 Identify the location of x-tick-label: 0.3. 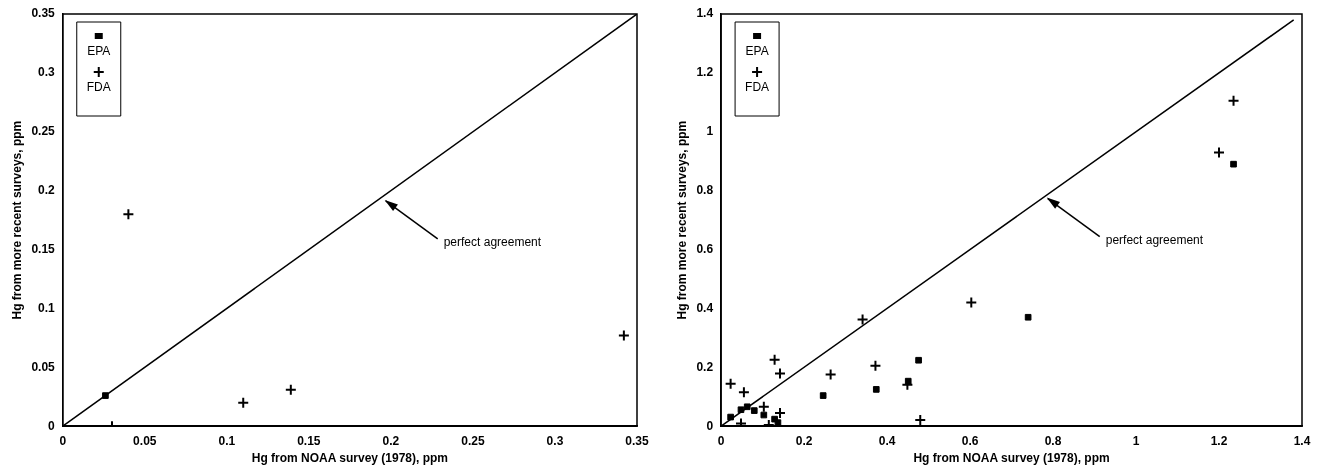
(555, 440).